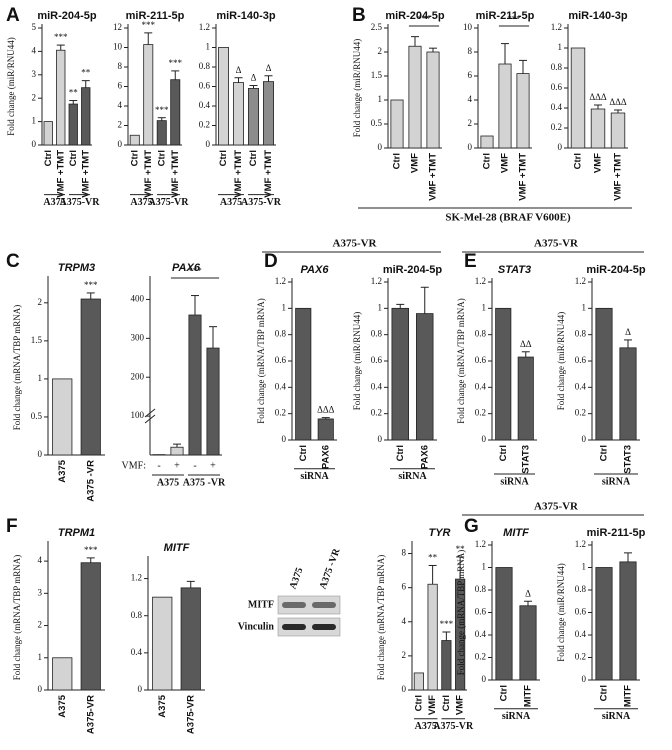 The width and height of the screenshot is (672, 750). I want to click on y-tick-label: 10, so click(118, 47).